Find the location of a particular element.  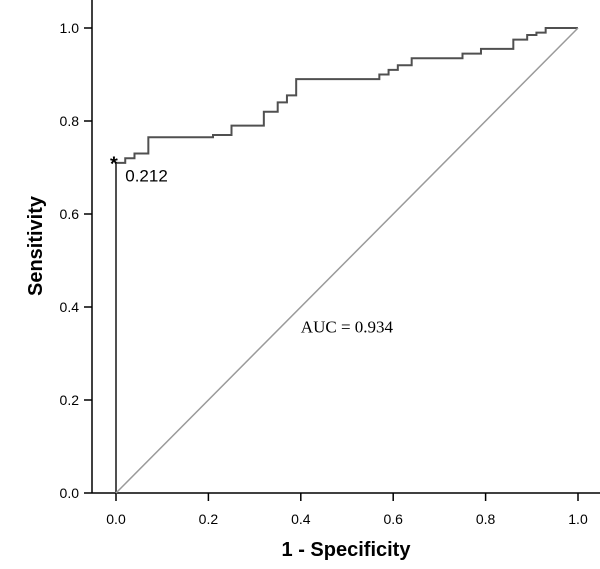

y-tick-label: 1.0 is located at coordinates (70, 28).